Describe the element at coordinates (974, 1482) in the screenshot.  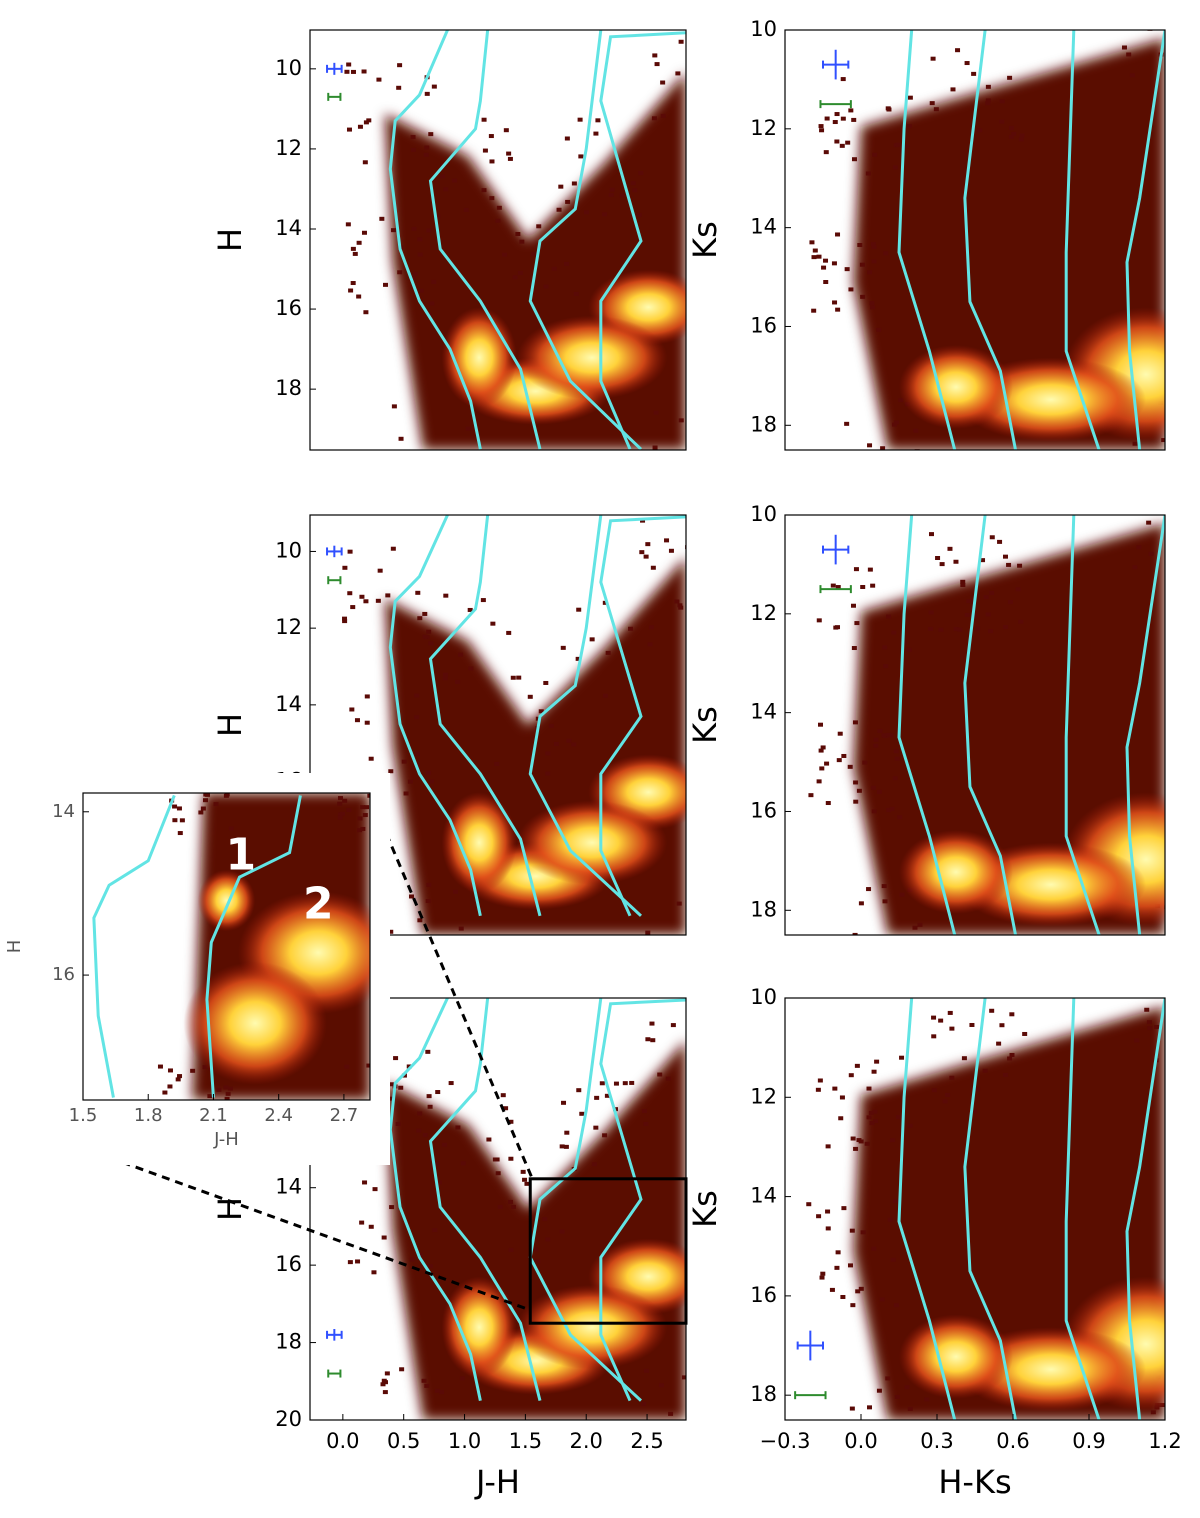
I see `x-axis-label: H-Ks` at that location.